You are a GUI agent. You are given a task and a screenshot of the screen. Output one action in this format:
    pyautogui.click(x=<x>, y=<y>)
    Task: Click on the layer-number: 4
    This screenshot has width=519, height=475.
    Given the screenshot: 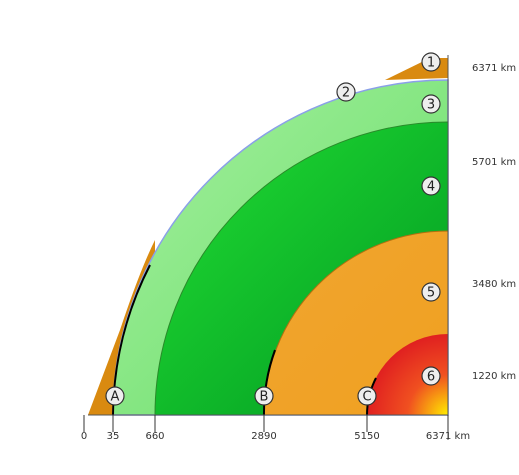 What is the action you would take?
    pyautogui.click(x=431, y=187)
    